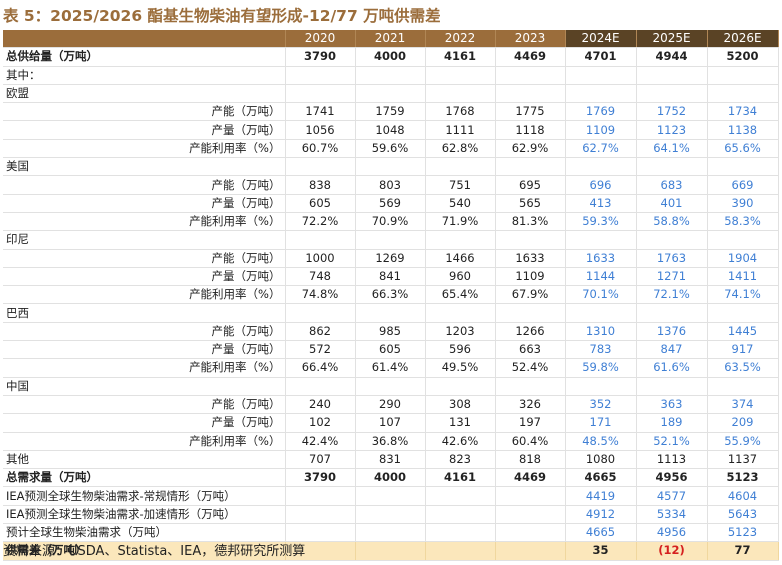 The image size is (782, 565). What do you see at coordinates (391, 515) in the screenshot?
I see `table-row: IEA预测全球生物柴油需求-加速情形（万吨） 4912 5334 5643` at bounding box center [391, 515].